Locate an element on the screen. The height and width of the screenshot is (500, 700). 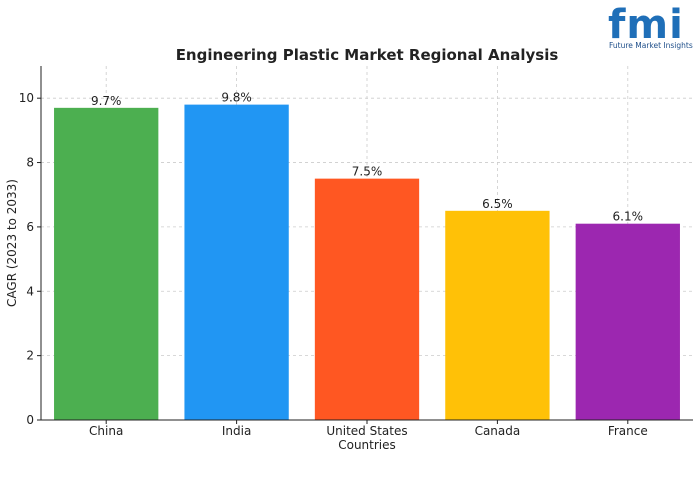
x-axis-label: Countries is located at coordinates (367, 445).